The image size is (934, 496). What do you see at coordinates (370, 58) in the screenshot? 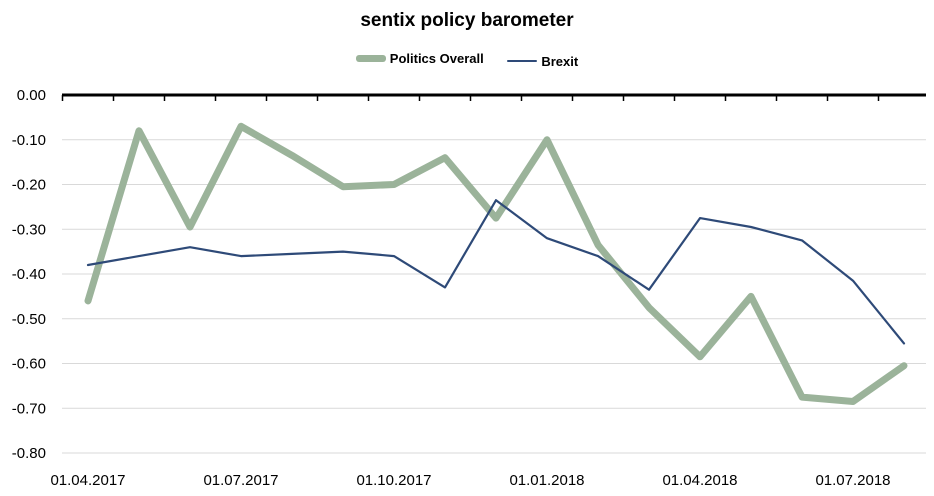
I see `legend-swatch-politics-overall` at bounding box center [370, 58].